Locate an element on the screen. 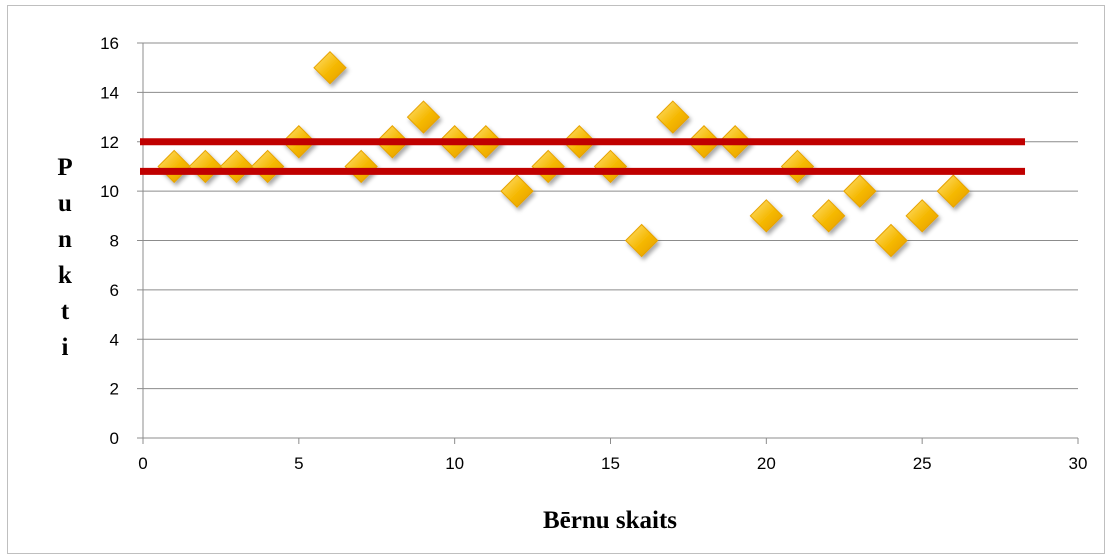  y-axis-label-letter: u is located at coordinates (65, 203).